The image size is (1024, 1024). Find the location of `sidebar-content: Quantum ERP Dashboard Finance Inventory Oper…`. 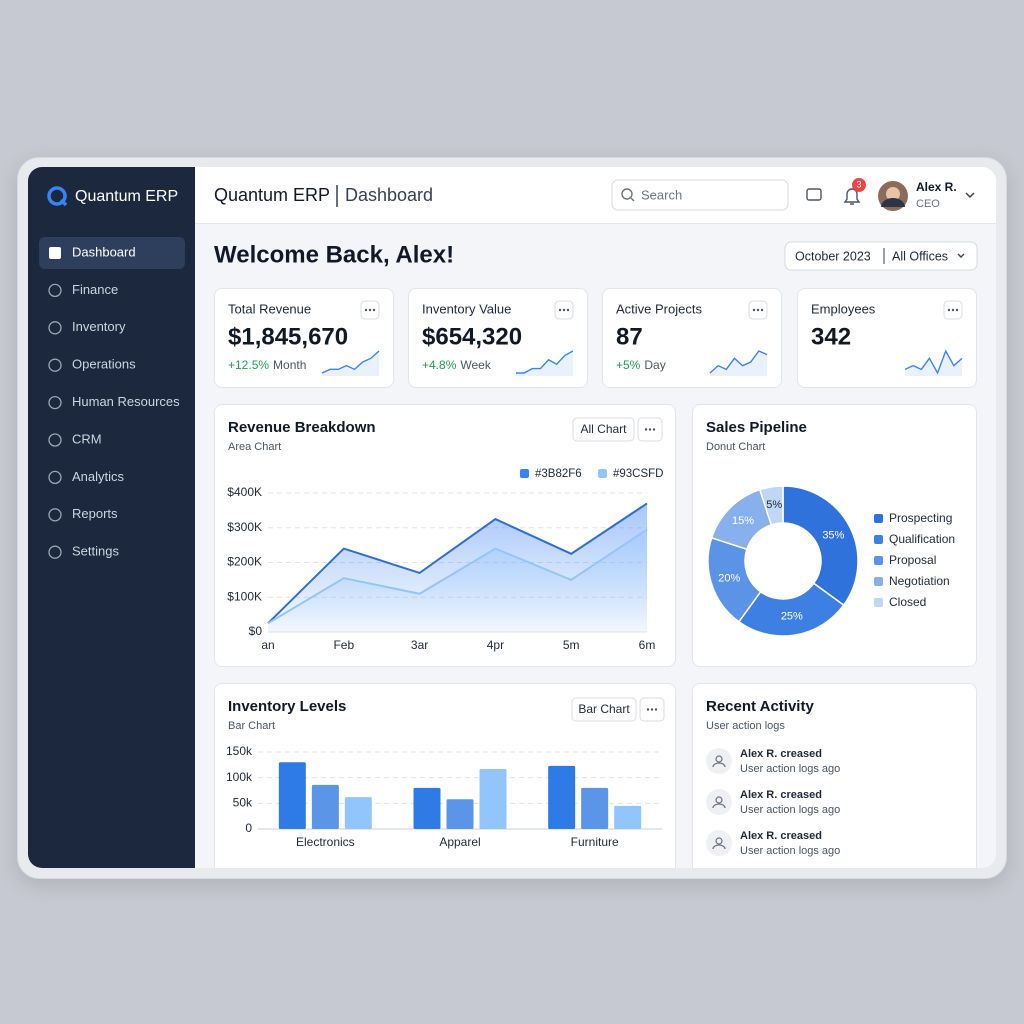

sidebar-content: Quantum ERP Dashboard Finance Inventory Oper… is located at coordinates (112, 372).